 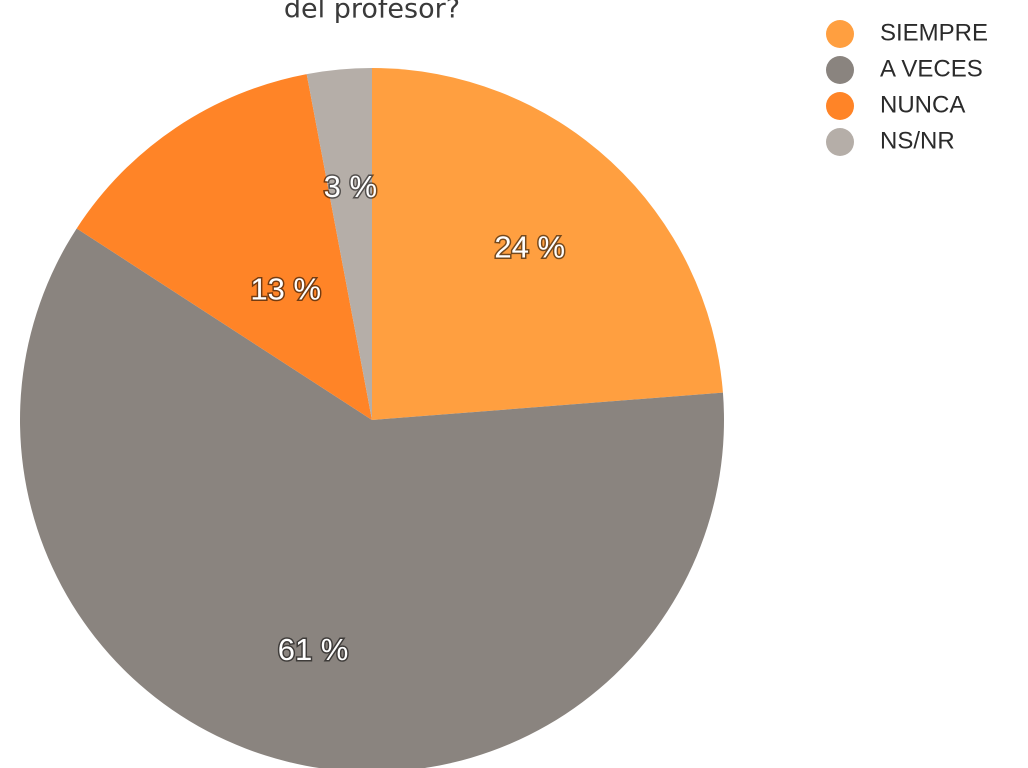 I want to click on legend-label: SIEMPRE, so click(x=934, y=32).